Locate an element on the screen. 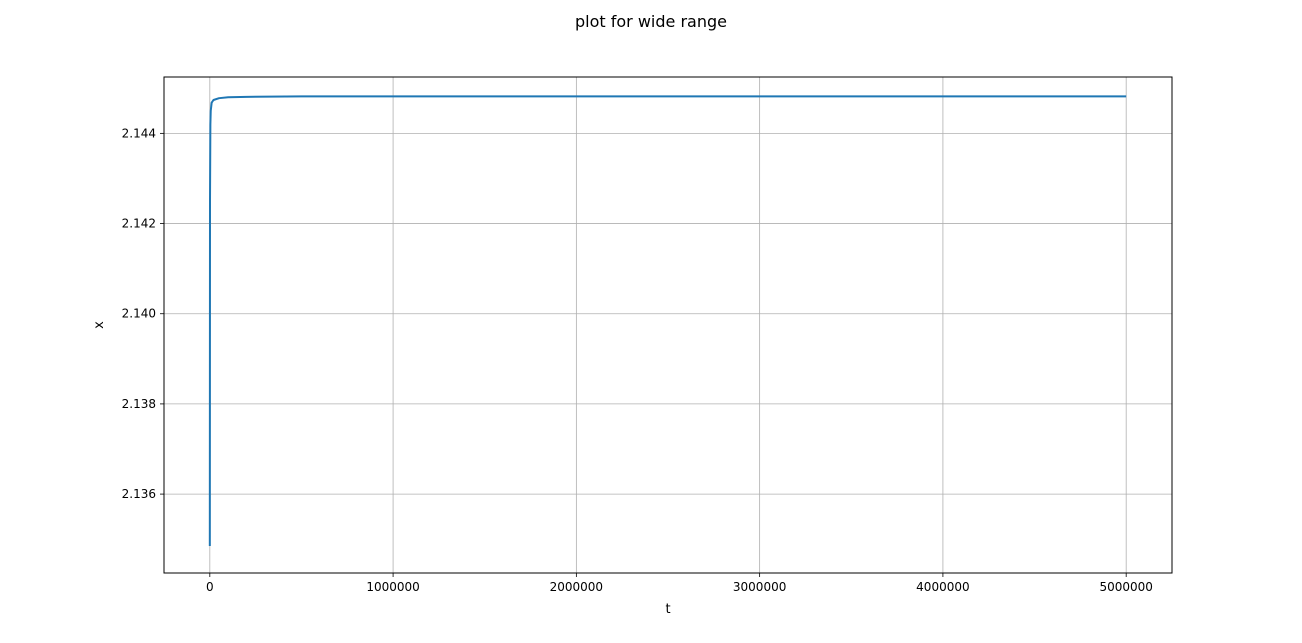  y-tick-label: 2.142 is located at coordinates (139, 224).